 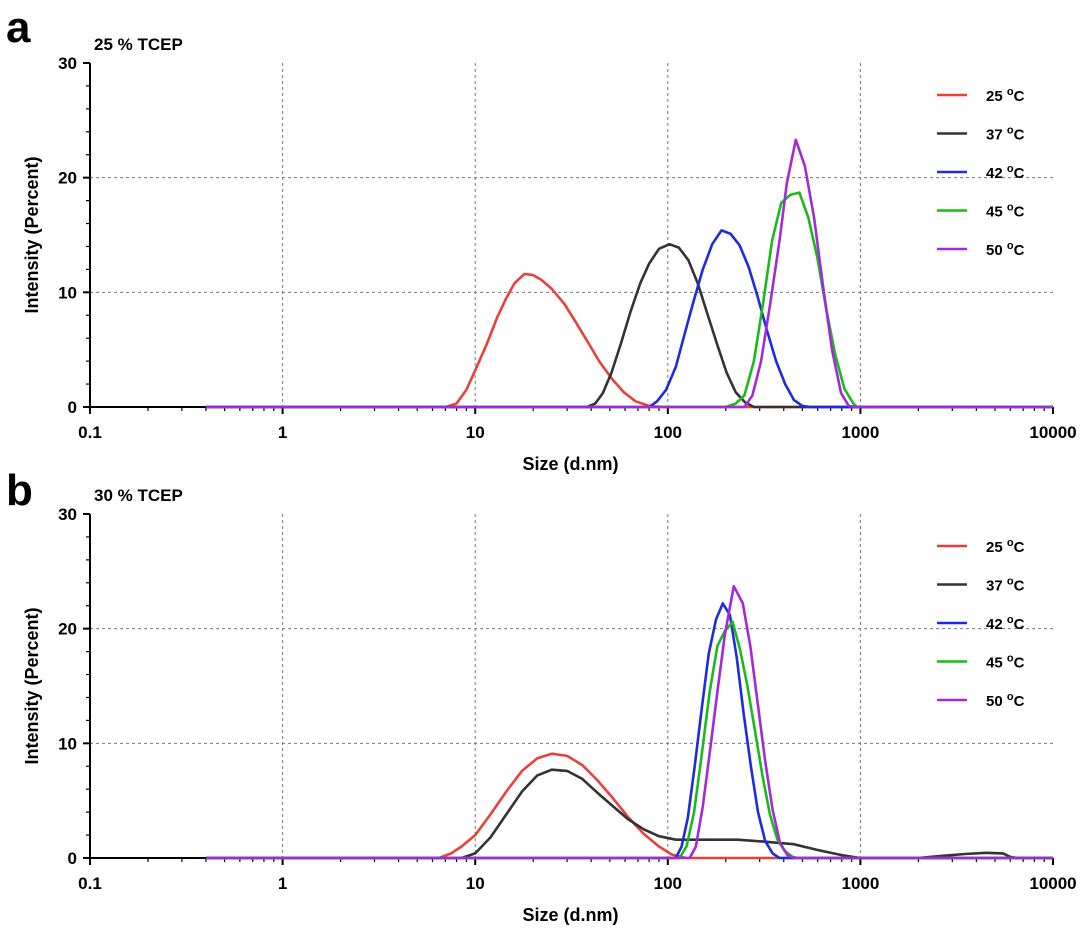 I want to click on panel-letter: a, so click(x=18, y=27).